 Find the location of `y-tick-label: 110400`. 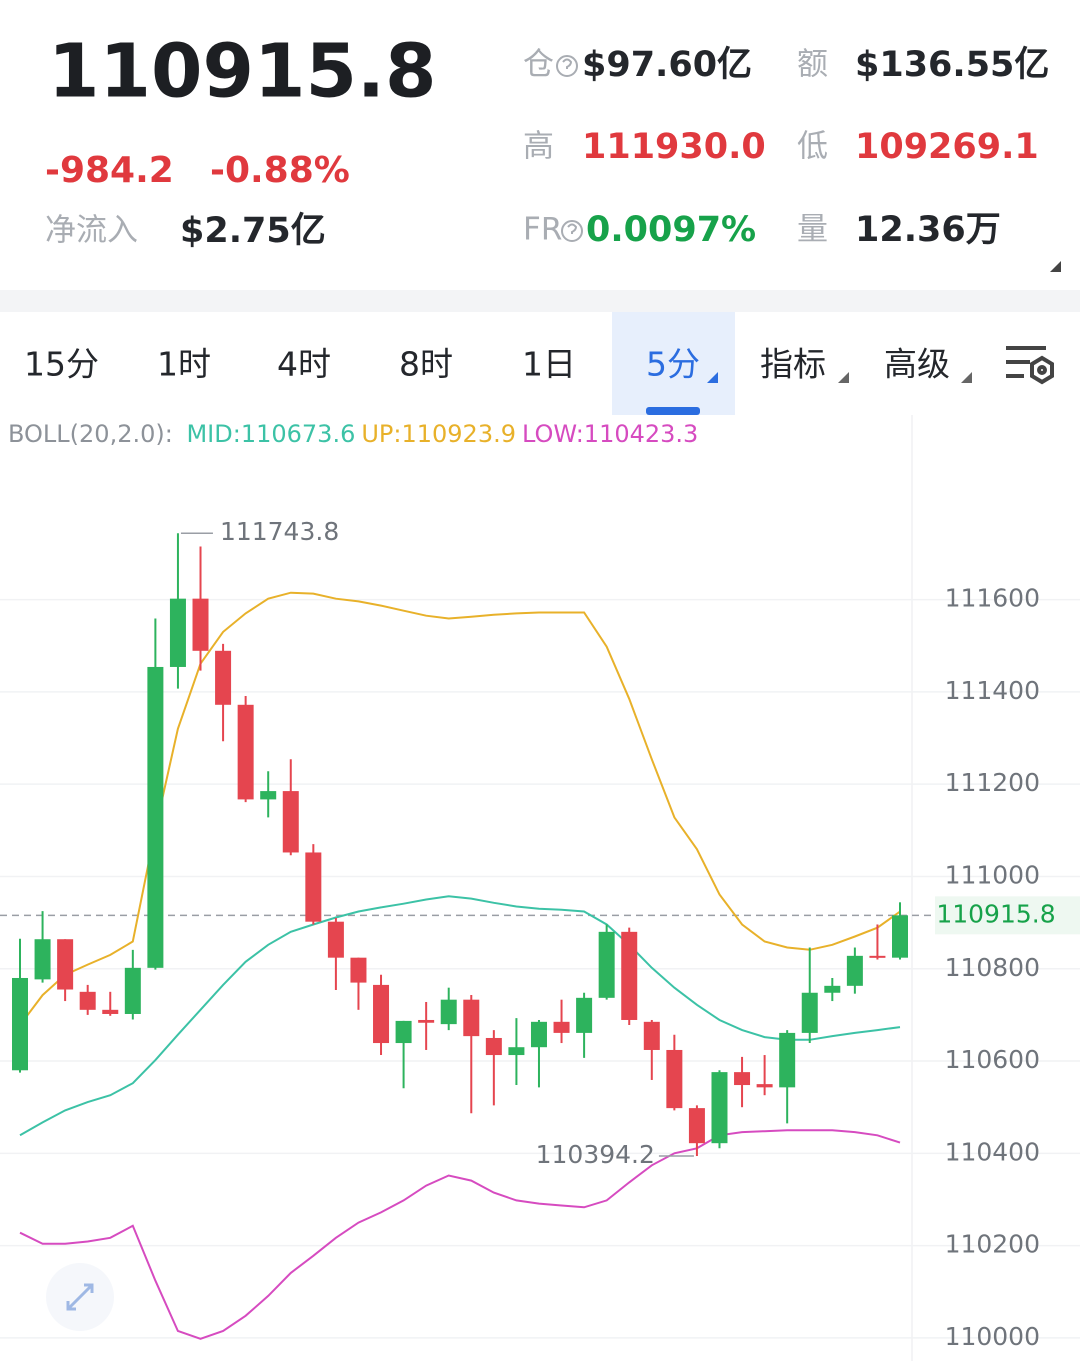

y-tick-label: 110400 is located at coordinates (992, 1151).